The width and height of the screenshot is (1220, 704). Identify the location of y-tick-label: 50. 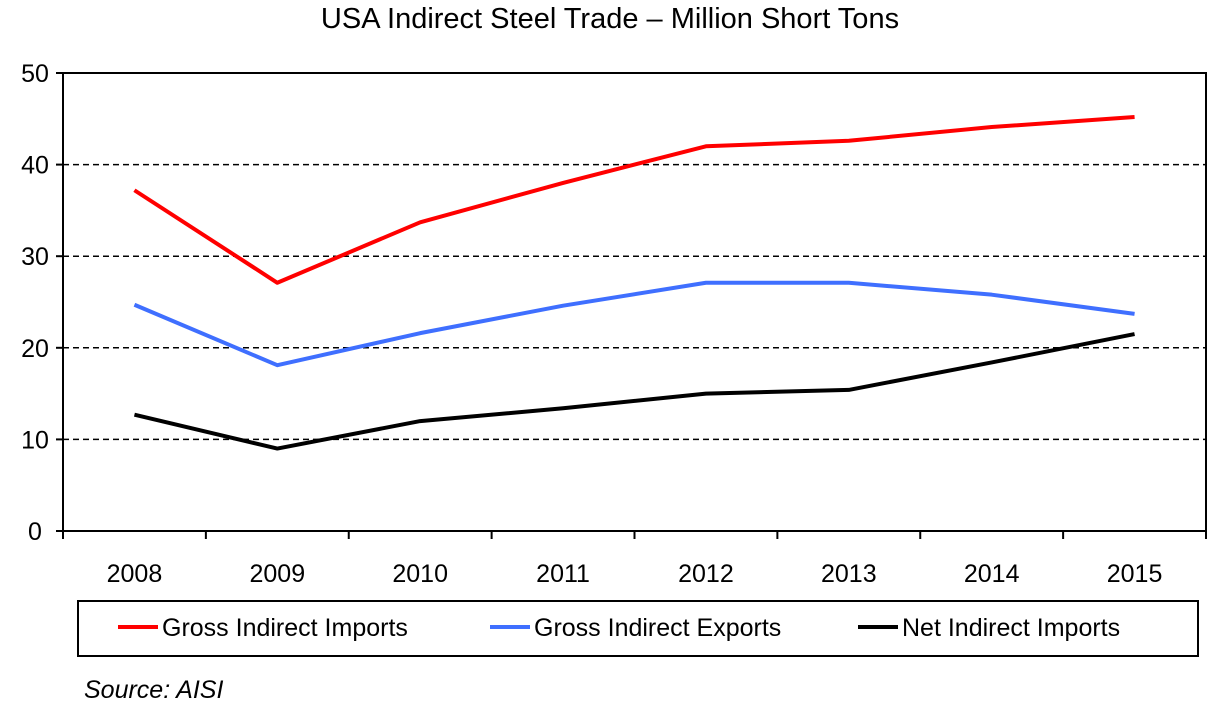
(35, 74).